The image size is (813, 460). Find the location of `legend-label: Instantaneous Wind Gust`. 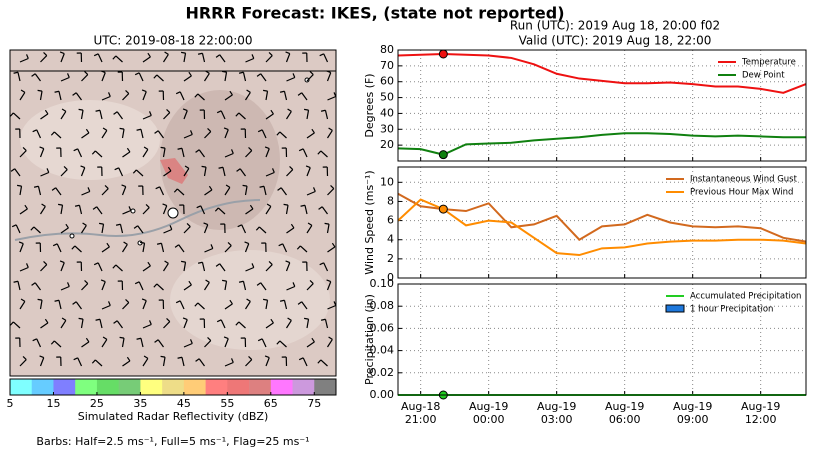

legend-label: Instantaneous Wind Gust is located at coordinates (744, 180).